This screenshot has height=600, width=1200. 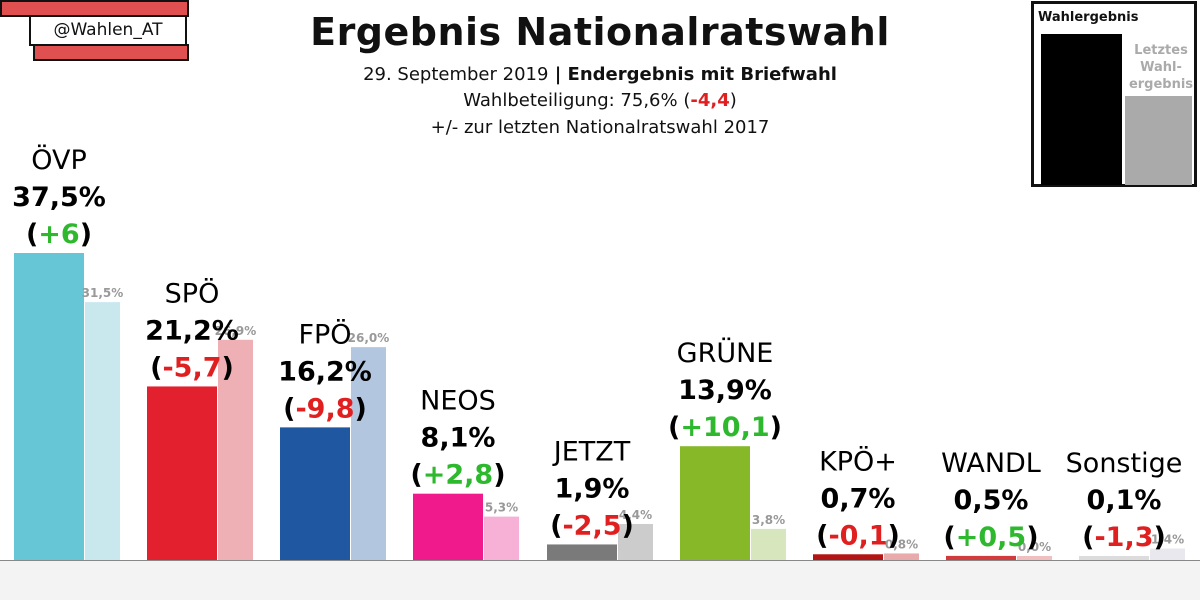 I want to click on legend-current-label: Wahlergebnis, so click(x=1088, y=17).